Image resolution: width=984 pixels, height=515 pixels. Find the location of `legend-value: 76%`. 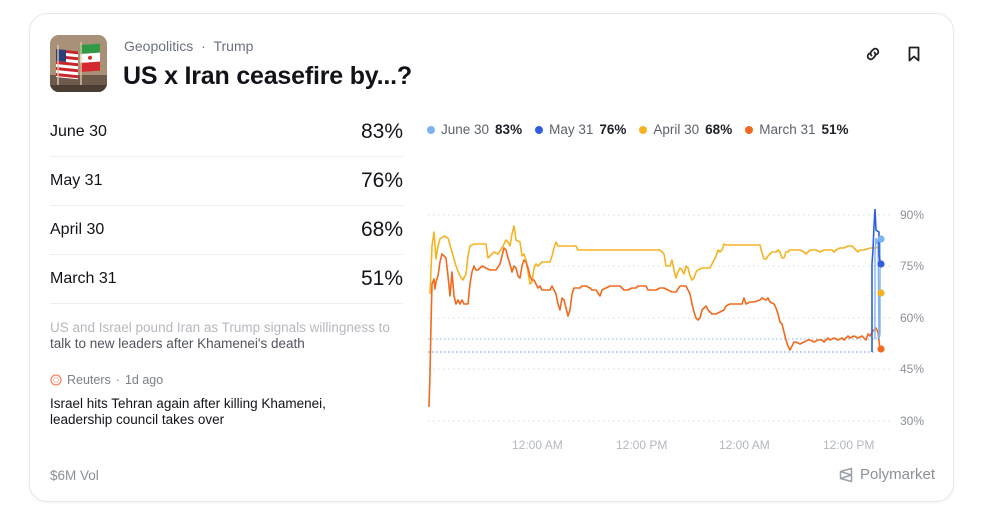

legend-value: 76% is located at coordinates (613, 129).